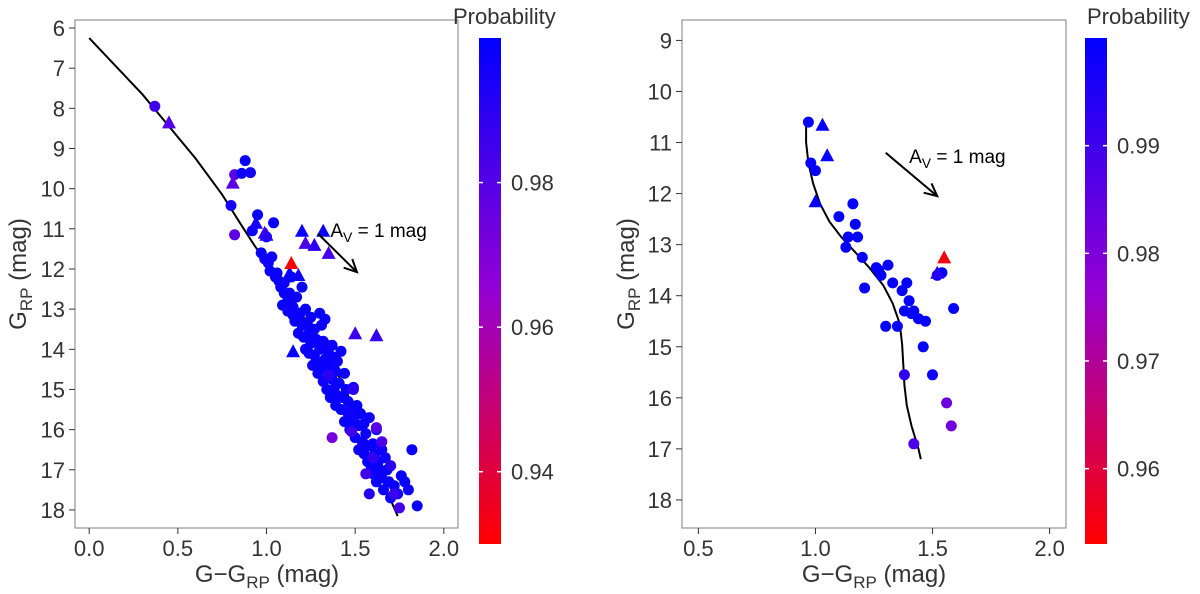 This screenshot has height=594, width=1200. I want to click on left-x-axis: 0.0 0.5 1.0 1.5 2.0, so click(266, 544).